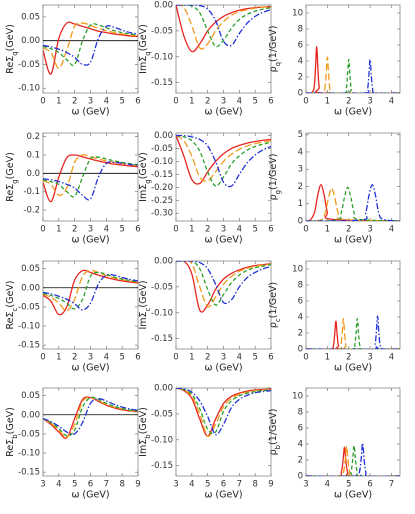 The width and height of the screenshot is (415, 514). I want to click on y-axis-label: ρc(1/GeV), so click(275, 305).